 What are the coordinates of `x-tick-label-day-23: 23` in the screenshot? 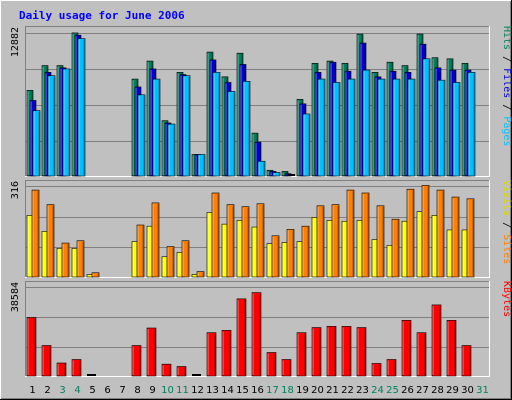 It's located at (362, 390).